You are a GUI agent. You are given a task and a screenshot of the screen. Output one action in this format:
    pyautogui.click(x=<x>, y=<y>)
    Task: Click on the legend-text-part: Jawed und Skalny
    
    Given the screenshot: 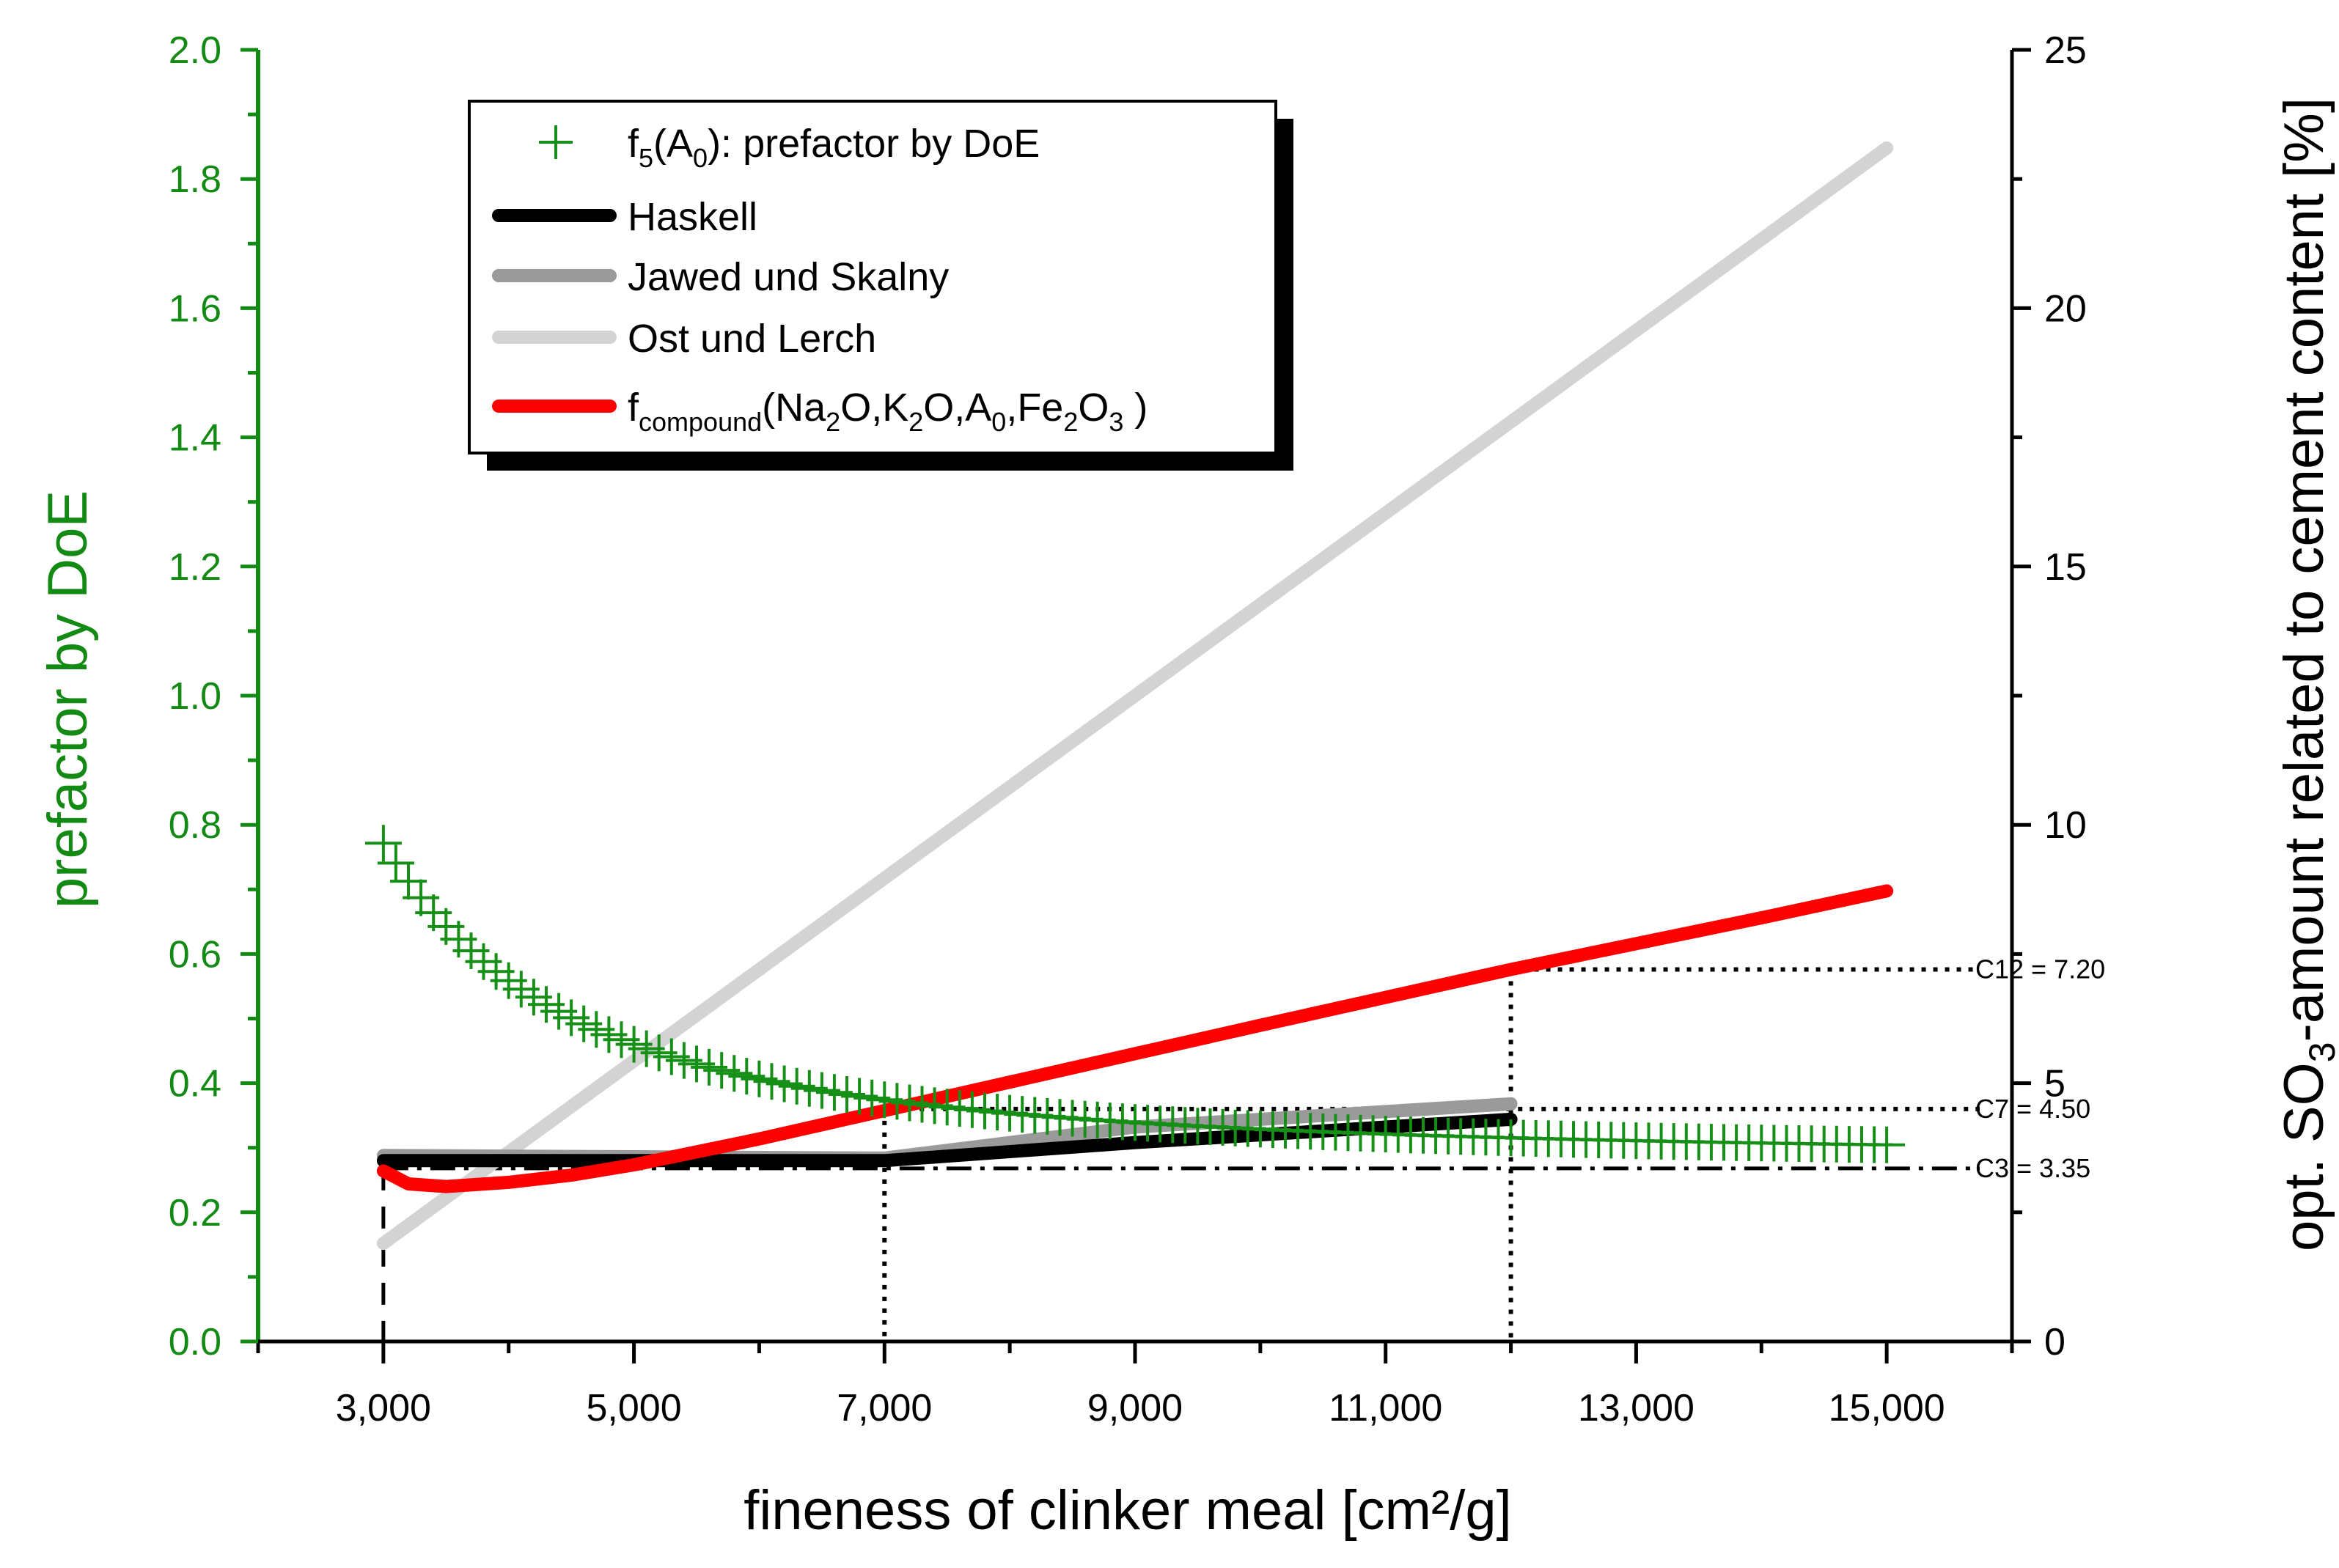 What is the action you would take?
    pyautogui.click(x=788, y=277)
    